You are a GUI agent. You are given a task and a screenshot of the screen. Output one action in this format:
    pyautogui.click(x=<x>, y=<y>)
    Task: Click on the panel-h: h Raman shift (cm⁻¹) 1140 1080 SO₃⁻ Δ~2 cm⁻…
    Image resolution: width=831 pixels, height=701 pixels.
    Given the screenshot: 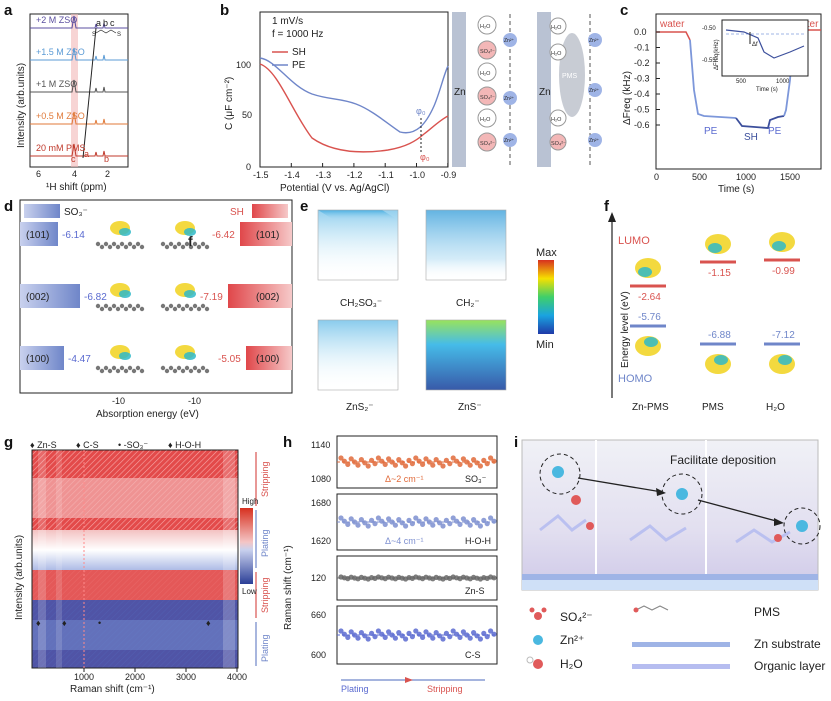 What is the action you would take?
    pyautogui.click(x=389, y=563)
    